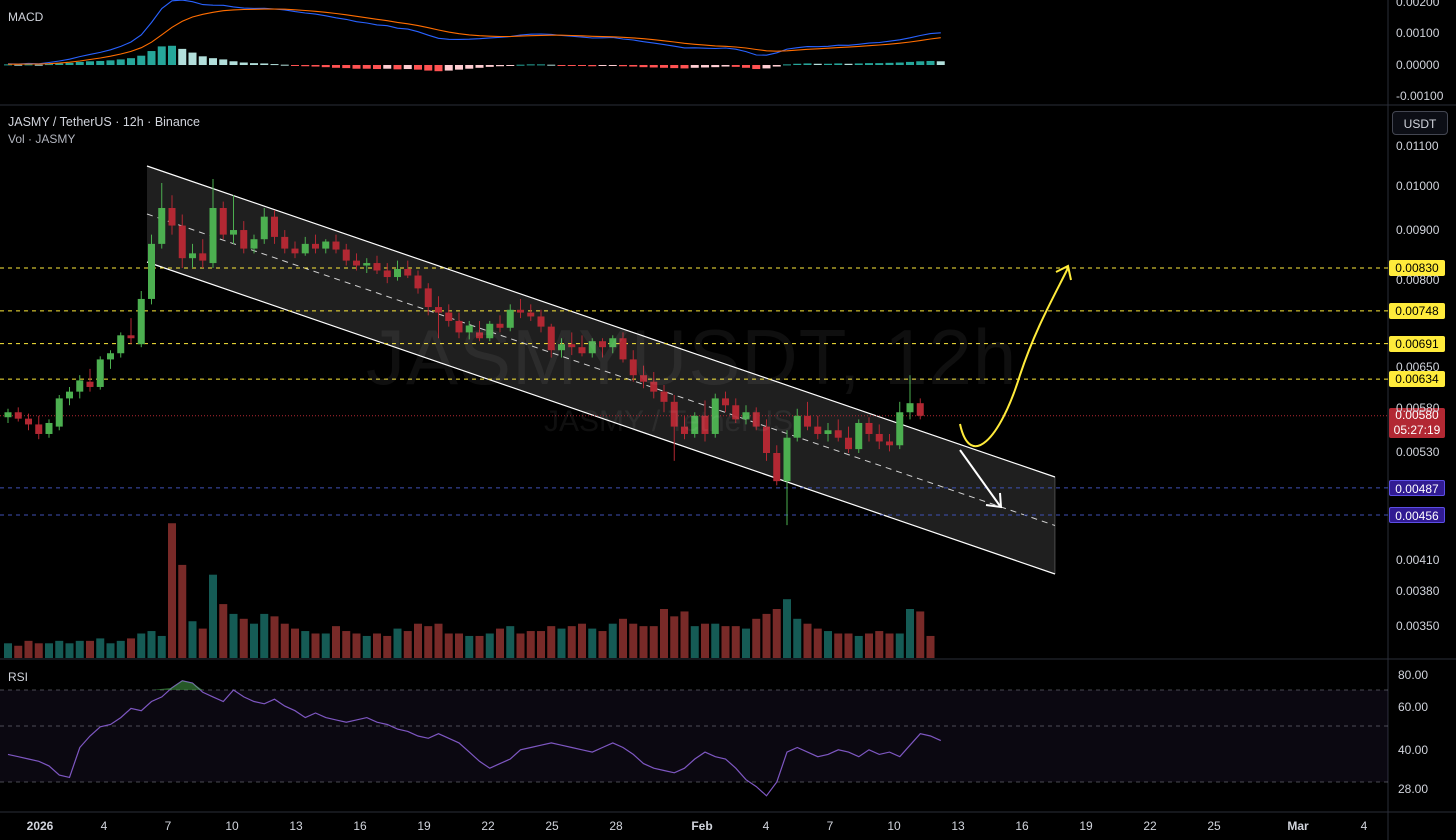 The height and width of the screenshot is (840, 1456). Describe the element at coordinates (1417, 487) in the screenshot. I see `price-tag-tag-00487: 0.00487` at that location.